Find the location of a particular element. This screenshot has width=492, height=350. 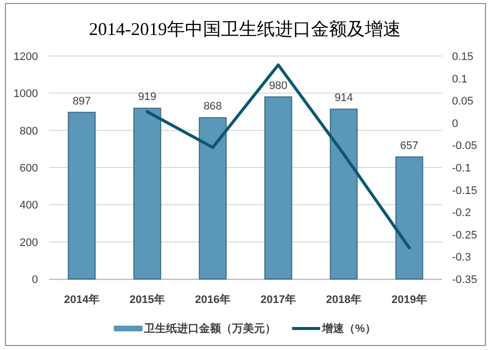

x-tick-label: 2017年 is located at coordinates (278, 299).